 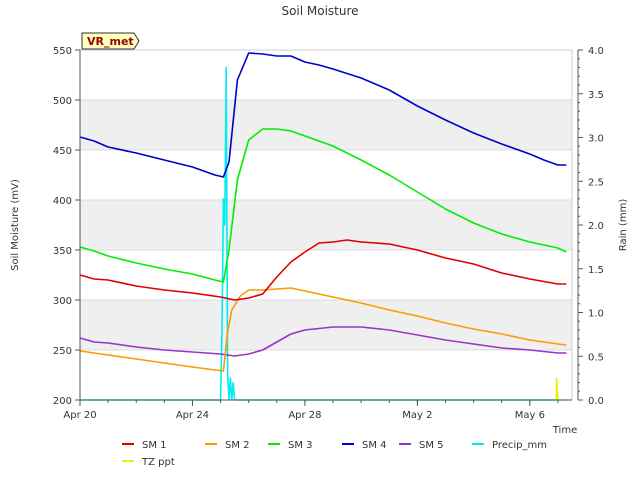 I want to click on x-tick-label: May 6, so click(x=530, y=415).